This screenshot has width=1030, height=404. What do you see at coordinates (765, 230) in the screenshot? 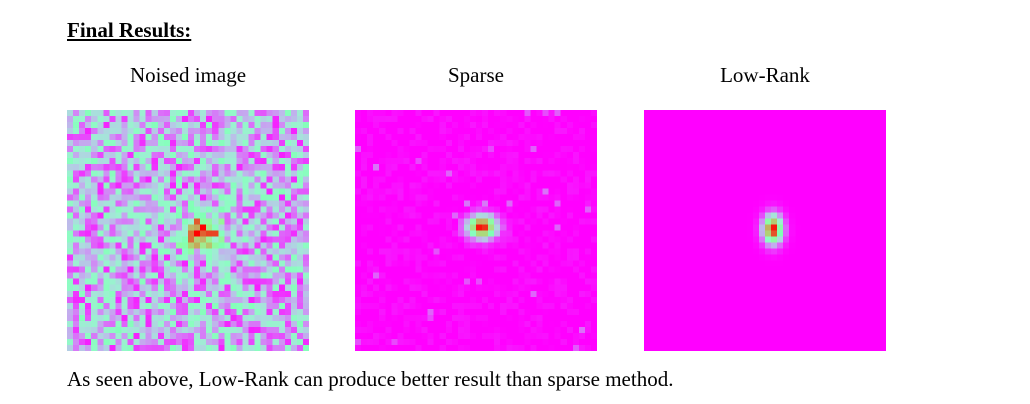
I see `low-rank-reconstruction-image` at bounding box center [765, 230].